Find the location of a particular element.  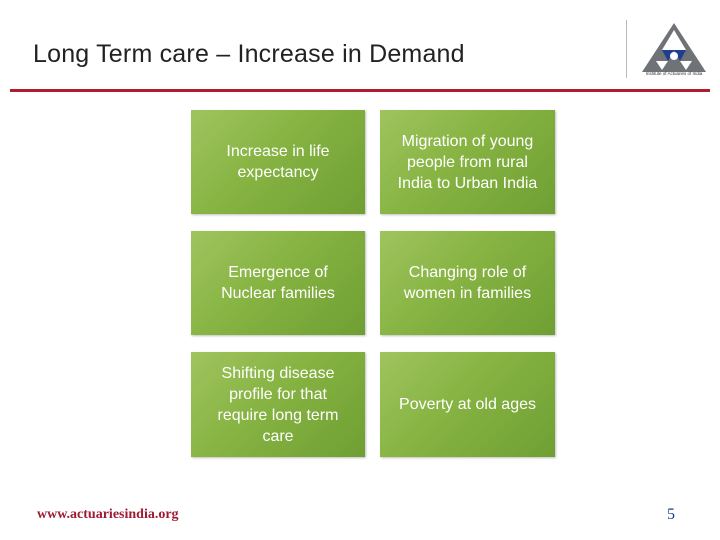

tile-text: Poverty at old ages is located at coordinates (467, 404).